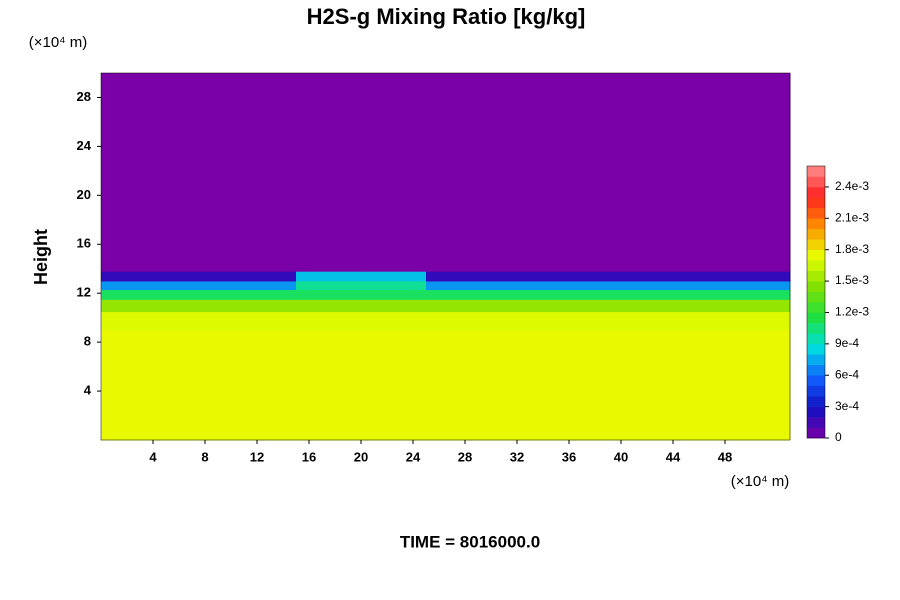 The image size is (900, 600). Describe the element at coordinates (465, 456) in the screenshot. I see `x-tick-label: 28` at that location.